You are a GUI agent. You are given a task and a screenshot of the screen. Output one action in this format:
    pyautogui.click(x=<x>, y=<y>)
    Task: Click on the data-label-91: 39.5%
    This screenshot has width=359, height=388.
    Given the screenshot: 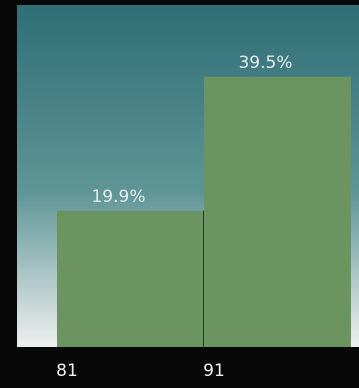 What is the action you would take?
    pyautogui.click(x=265, y=63)
    